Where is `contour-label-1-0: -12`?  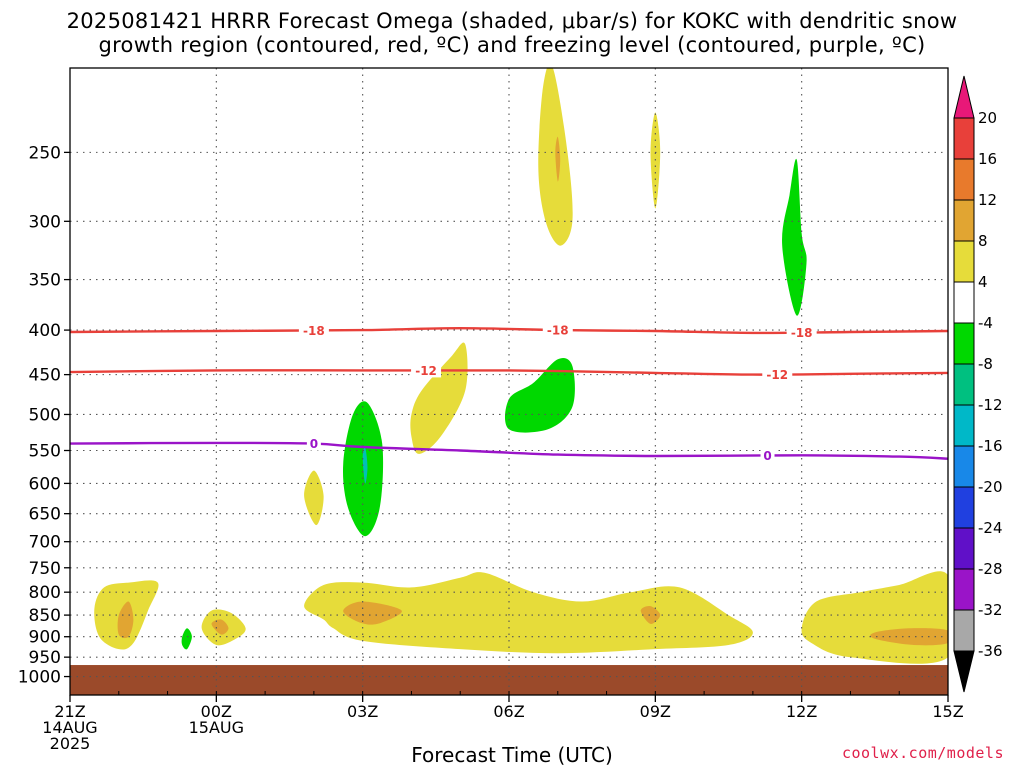
contour-label-1-0: -12 is located at coordinates (426, 371).